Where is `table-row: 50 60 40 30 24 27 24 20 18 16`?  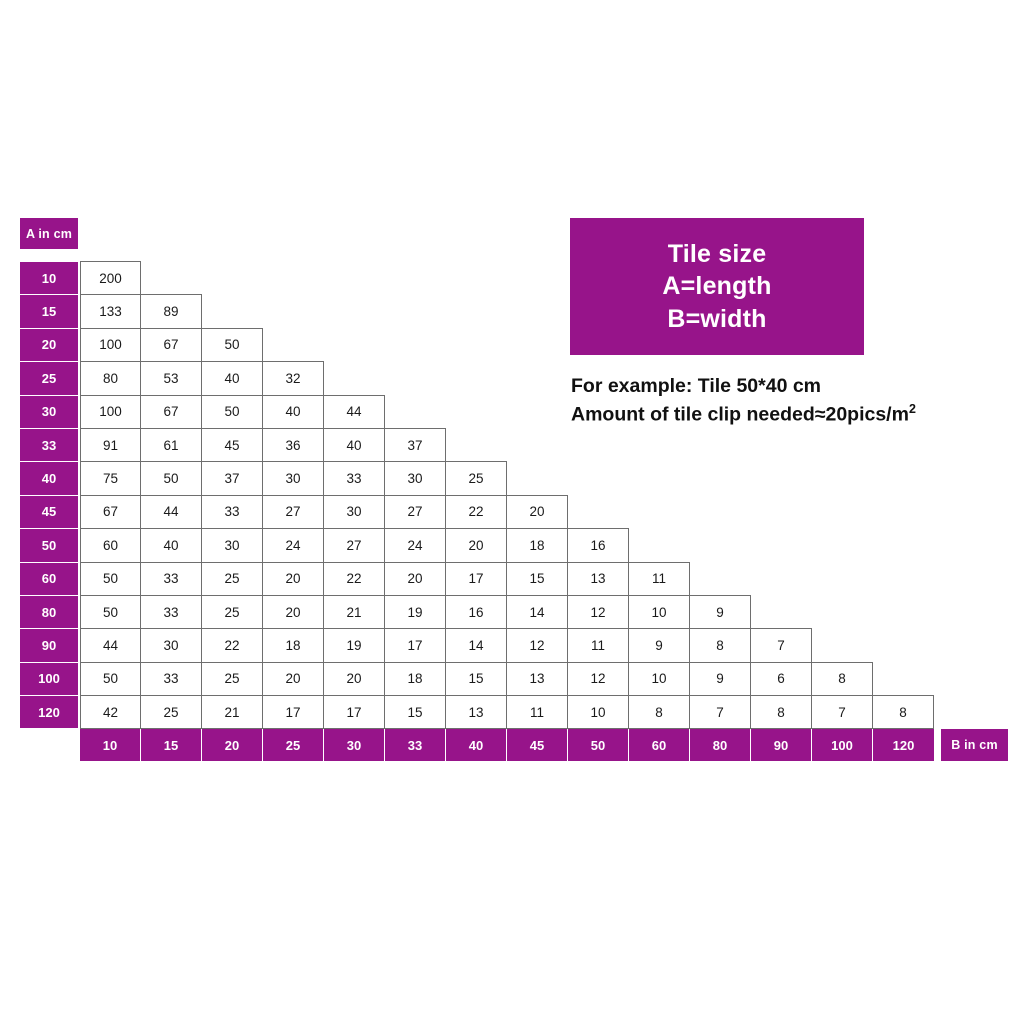 table-row: 50 60 40 30 24 27 24 20 18 16 is located at coordinates (477, 545).